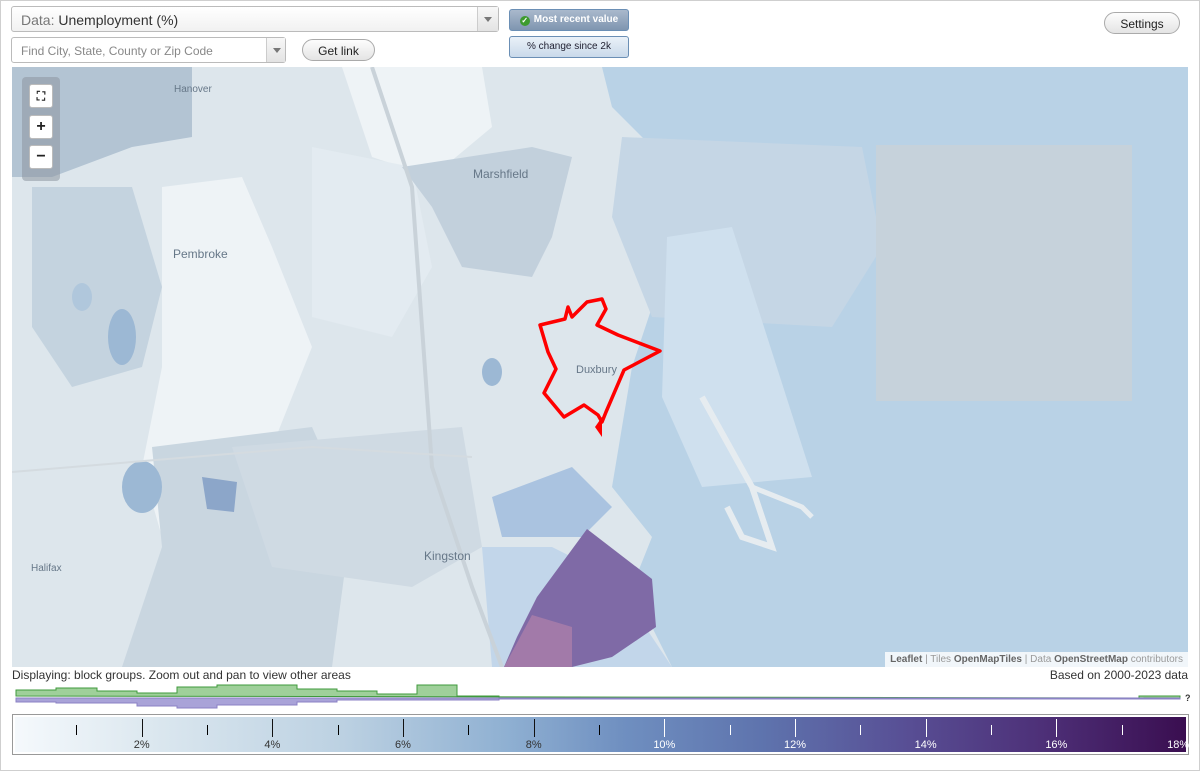  What do you see at coordinates (141, 745) in the screenshot?
I see `legend-label: 2%` at bounding box center [141, 745].